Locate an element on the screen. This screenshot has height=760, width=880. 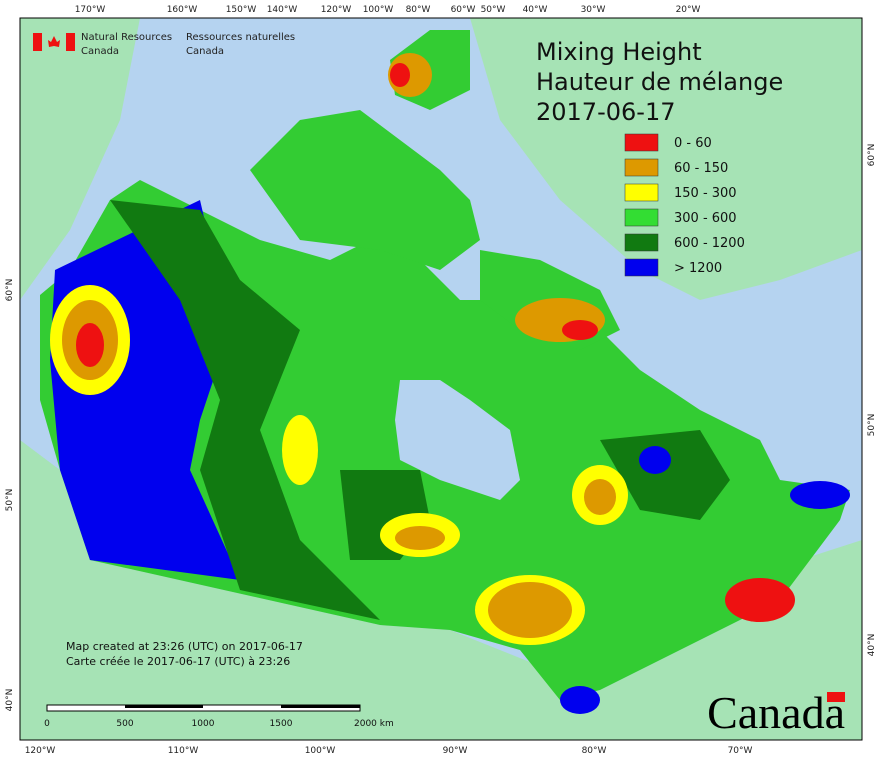
lon-label: 60°W is located at coordinates (463, 10).